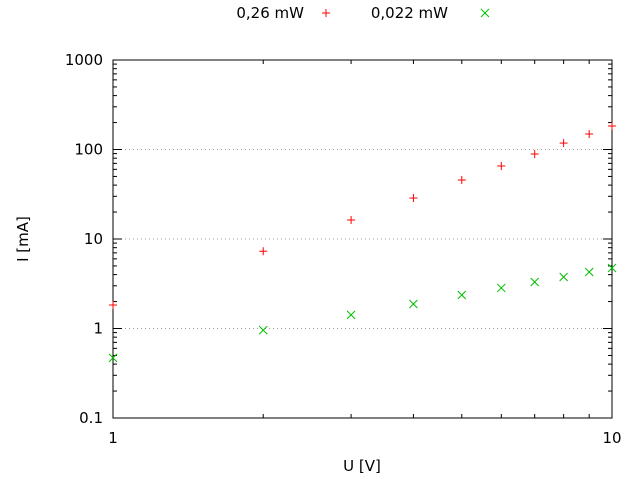 This screenshot has width=640, height=484. I want to click on legend-label: 0,022 mW, so click(409, 13).